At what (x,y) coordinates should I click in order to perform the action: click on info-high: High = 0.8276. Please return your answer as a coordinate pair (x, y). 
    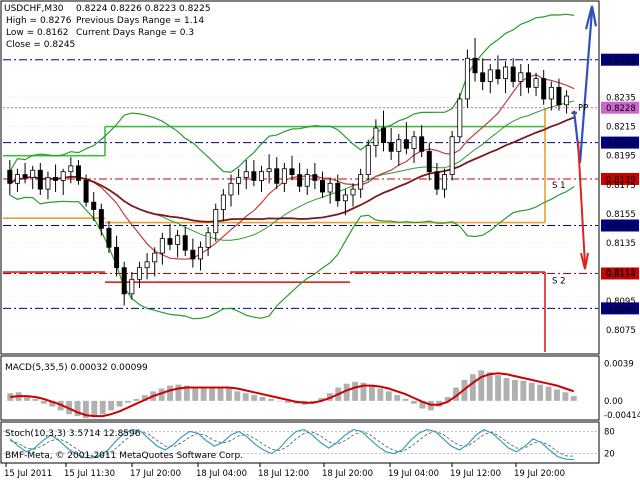
    Looking at the image, I should click on (39, 21).